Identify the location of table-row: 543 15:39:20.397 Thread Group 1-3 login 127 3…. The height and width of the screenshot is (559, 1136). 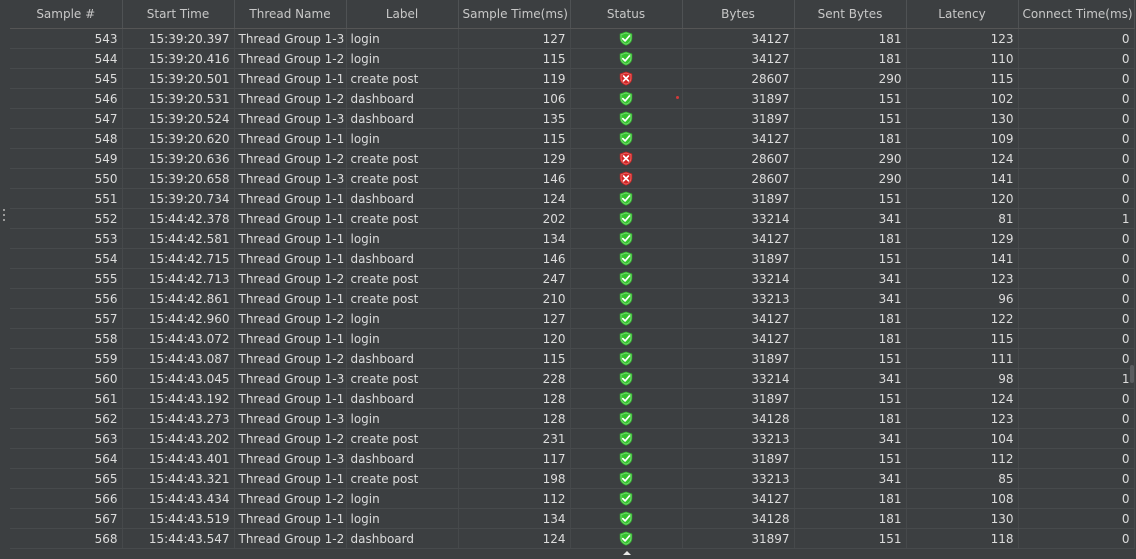
(572, 38).